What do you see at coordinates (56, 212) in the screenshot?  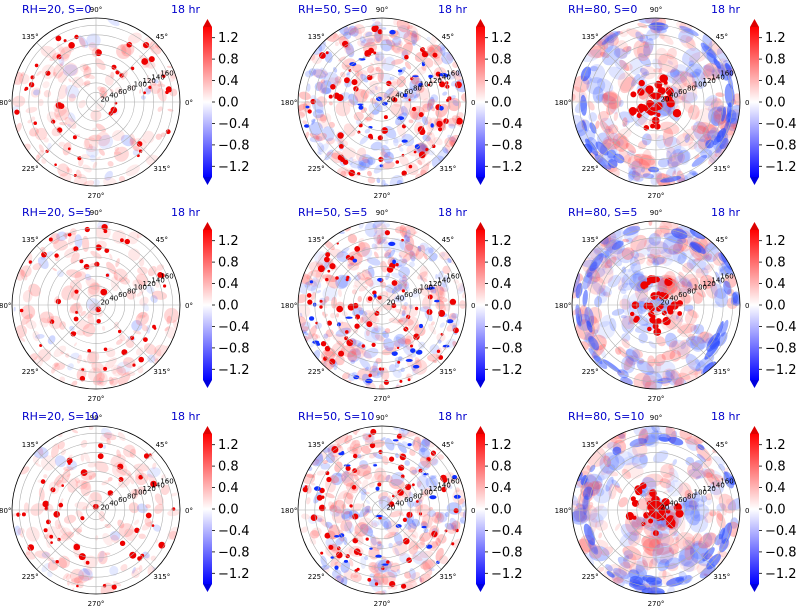 I see `panel-title: RH=20, S=5` at bounding box center [56, 212].